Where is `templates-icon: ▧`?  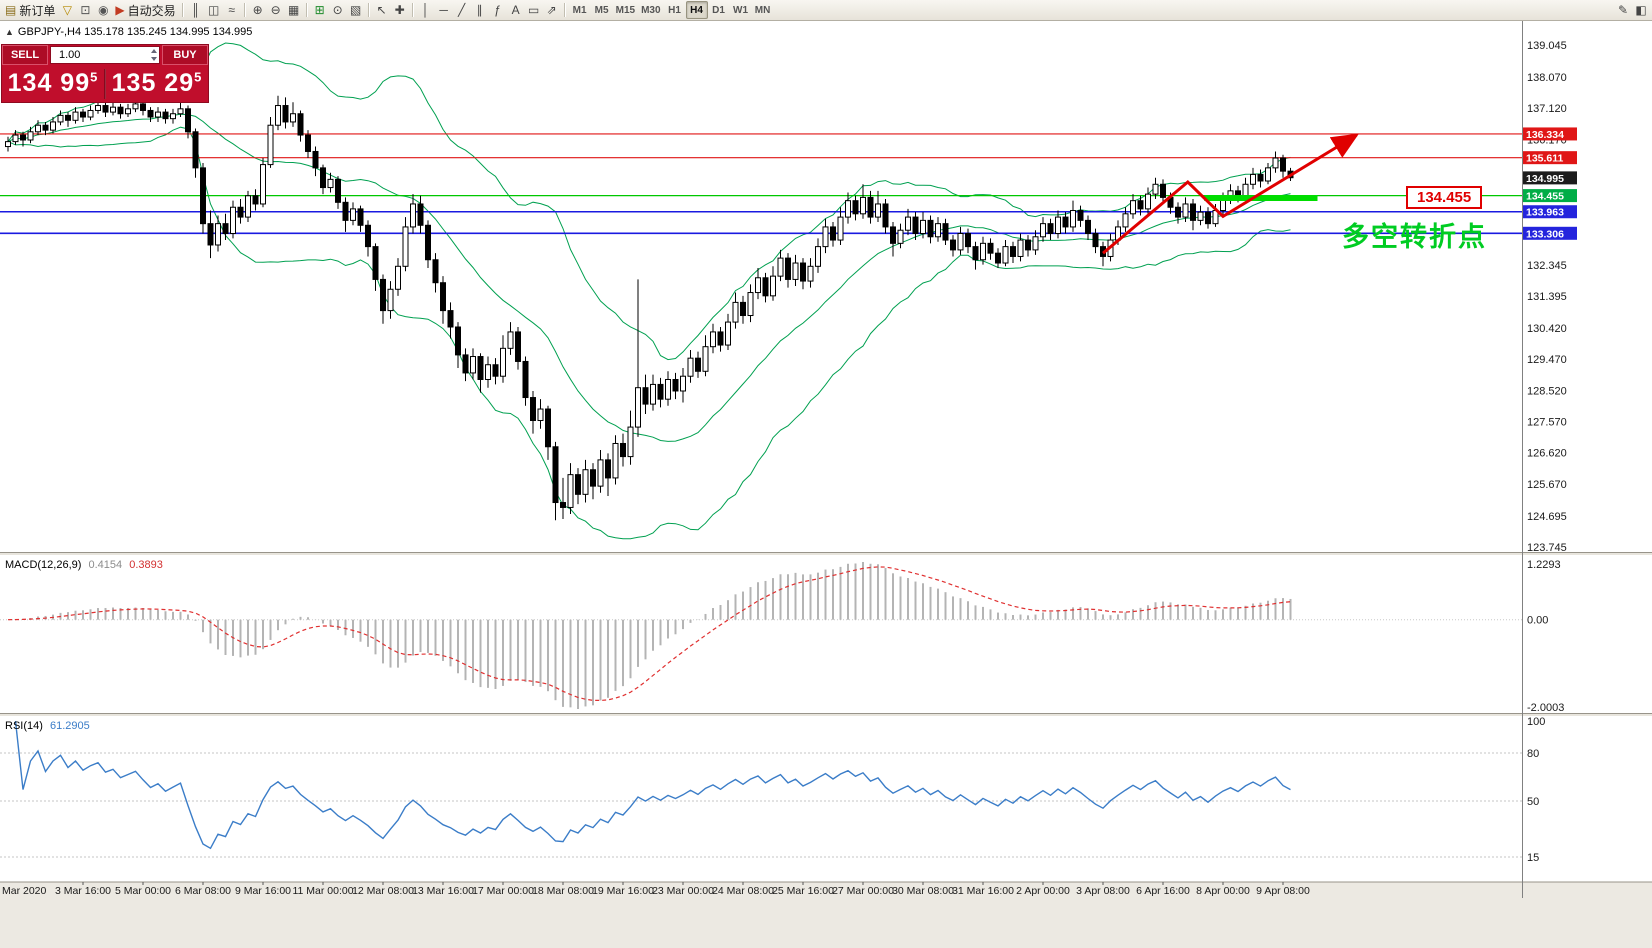
templates-icon: ▧ is located at coordinates (355, 10).